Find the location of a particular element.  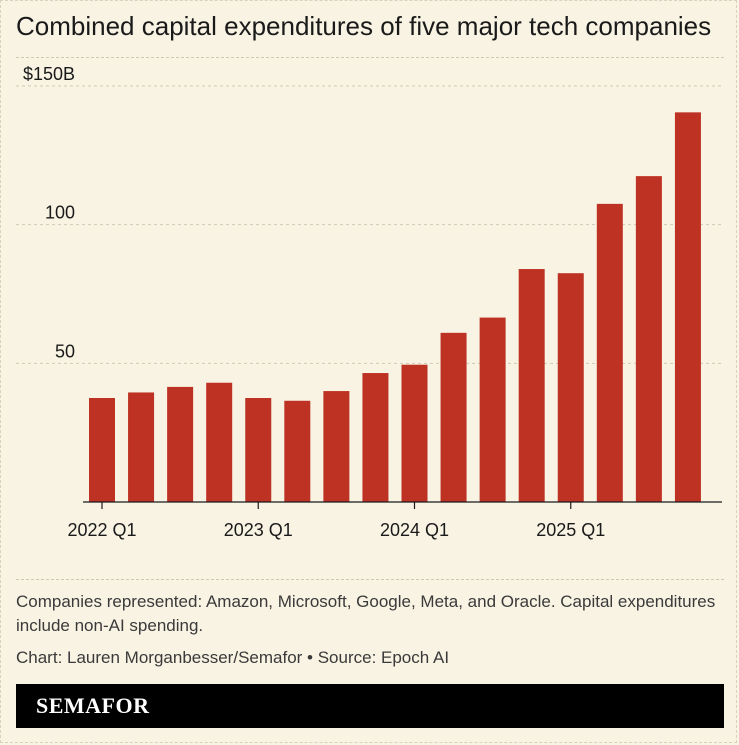

brand-bar: SEMAFOR is located at coordinates (370, 706).